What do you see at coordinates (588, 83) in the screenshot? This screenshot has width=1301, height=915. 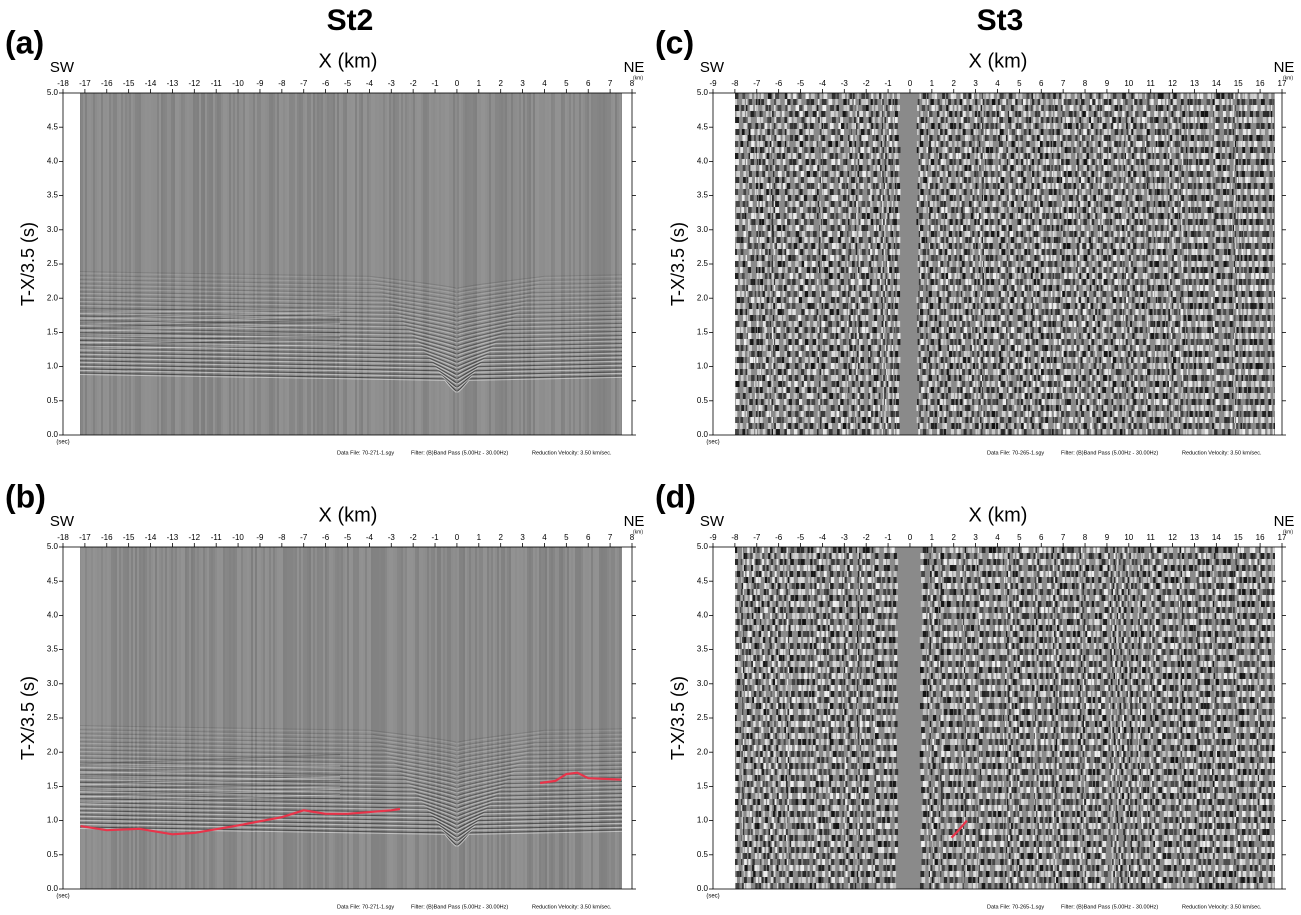 I see `x-tick-label: 6` at bounding box center [588, 83].